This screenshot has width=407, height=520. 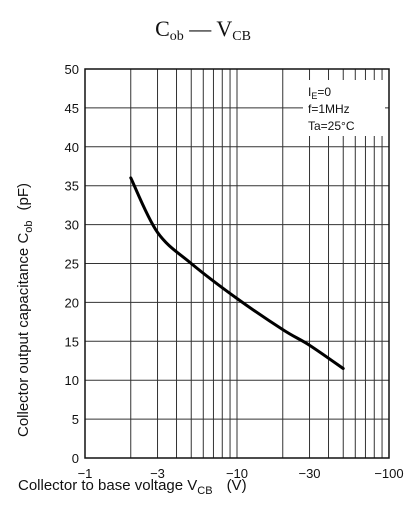 I want to click on y-tick-label: 25, so click(x=72, y=264).